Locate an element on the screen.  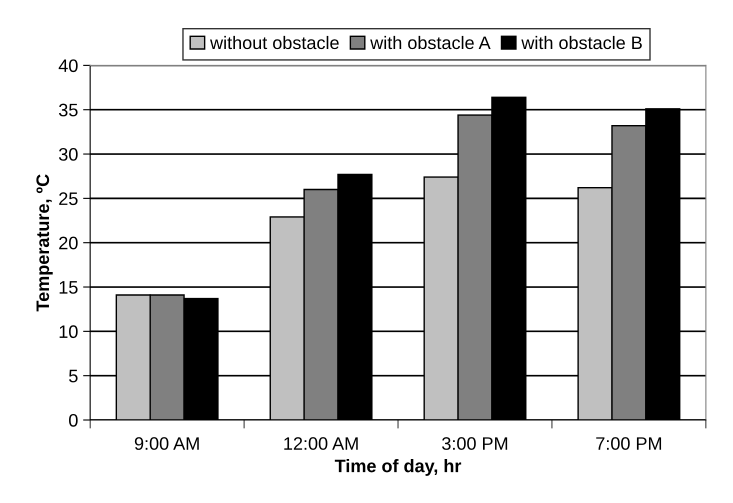
x-tick-label: 9:00 AM is located at coordinates (166, 443).